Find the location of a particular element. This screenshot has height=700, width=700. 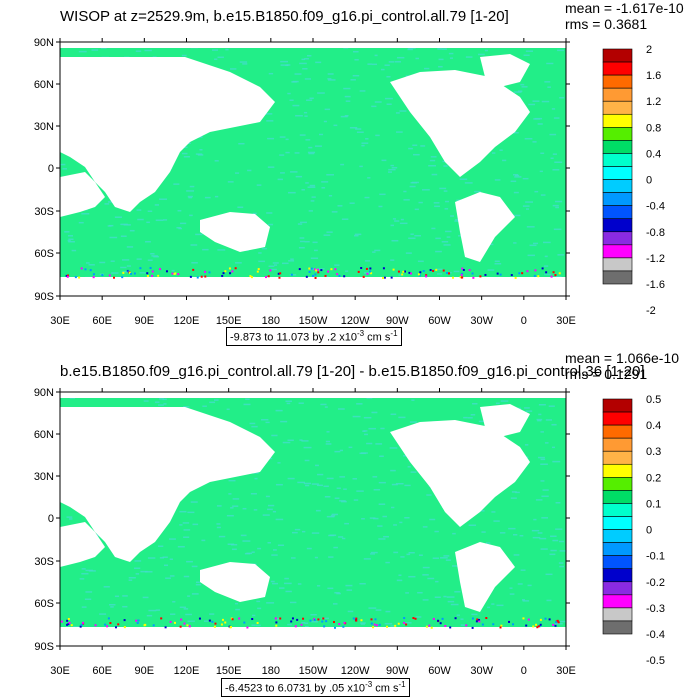

colorbar-label: 0.4 is located at coordinates (653, 154).